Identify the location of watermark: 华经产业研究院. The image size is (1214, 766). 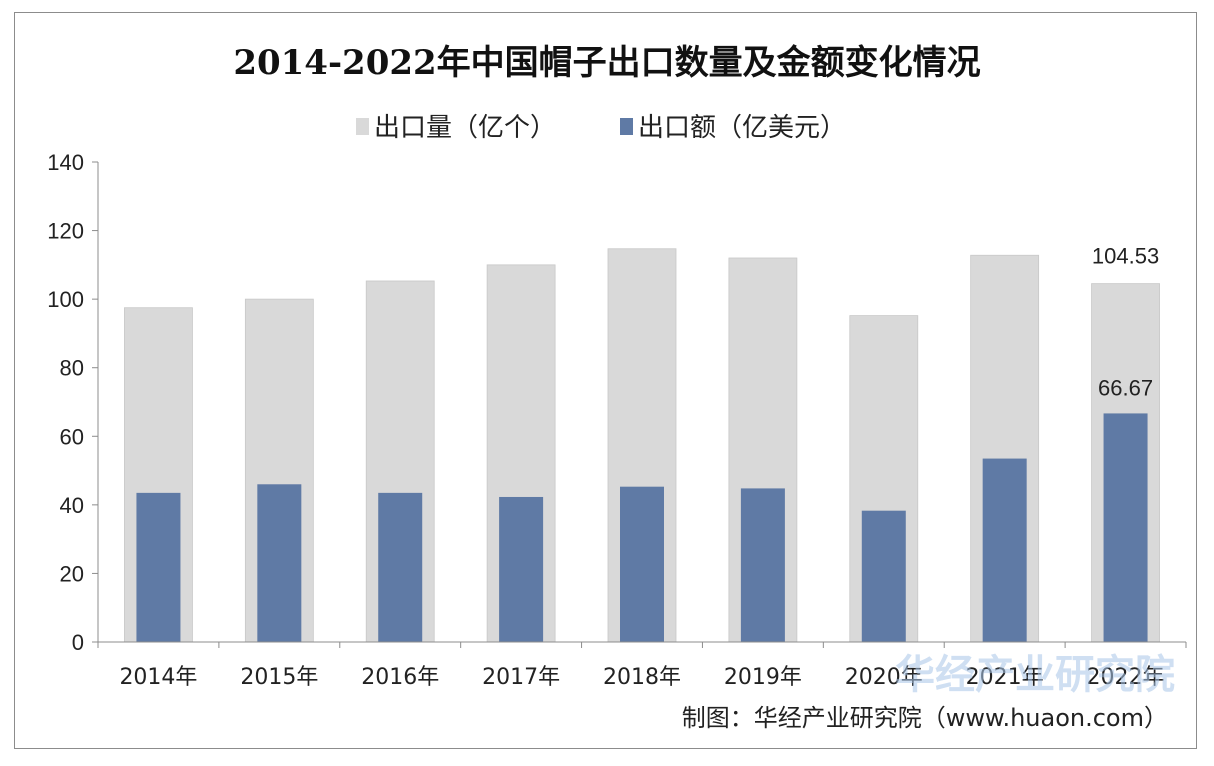
(1035, 675).